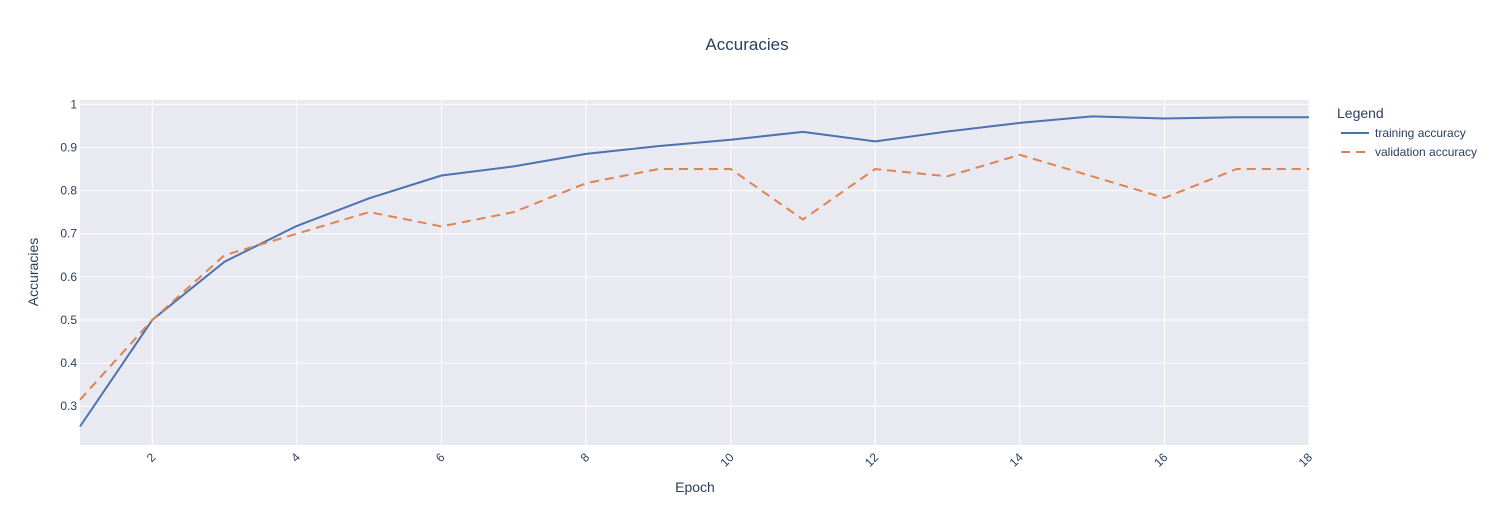  What do you see at coordinates (1306, 460) in the screenshot?
I see `x-tick-label: 18` at bounding box center [1306, 460].